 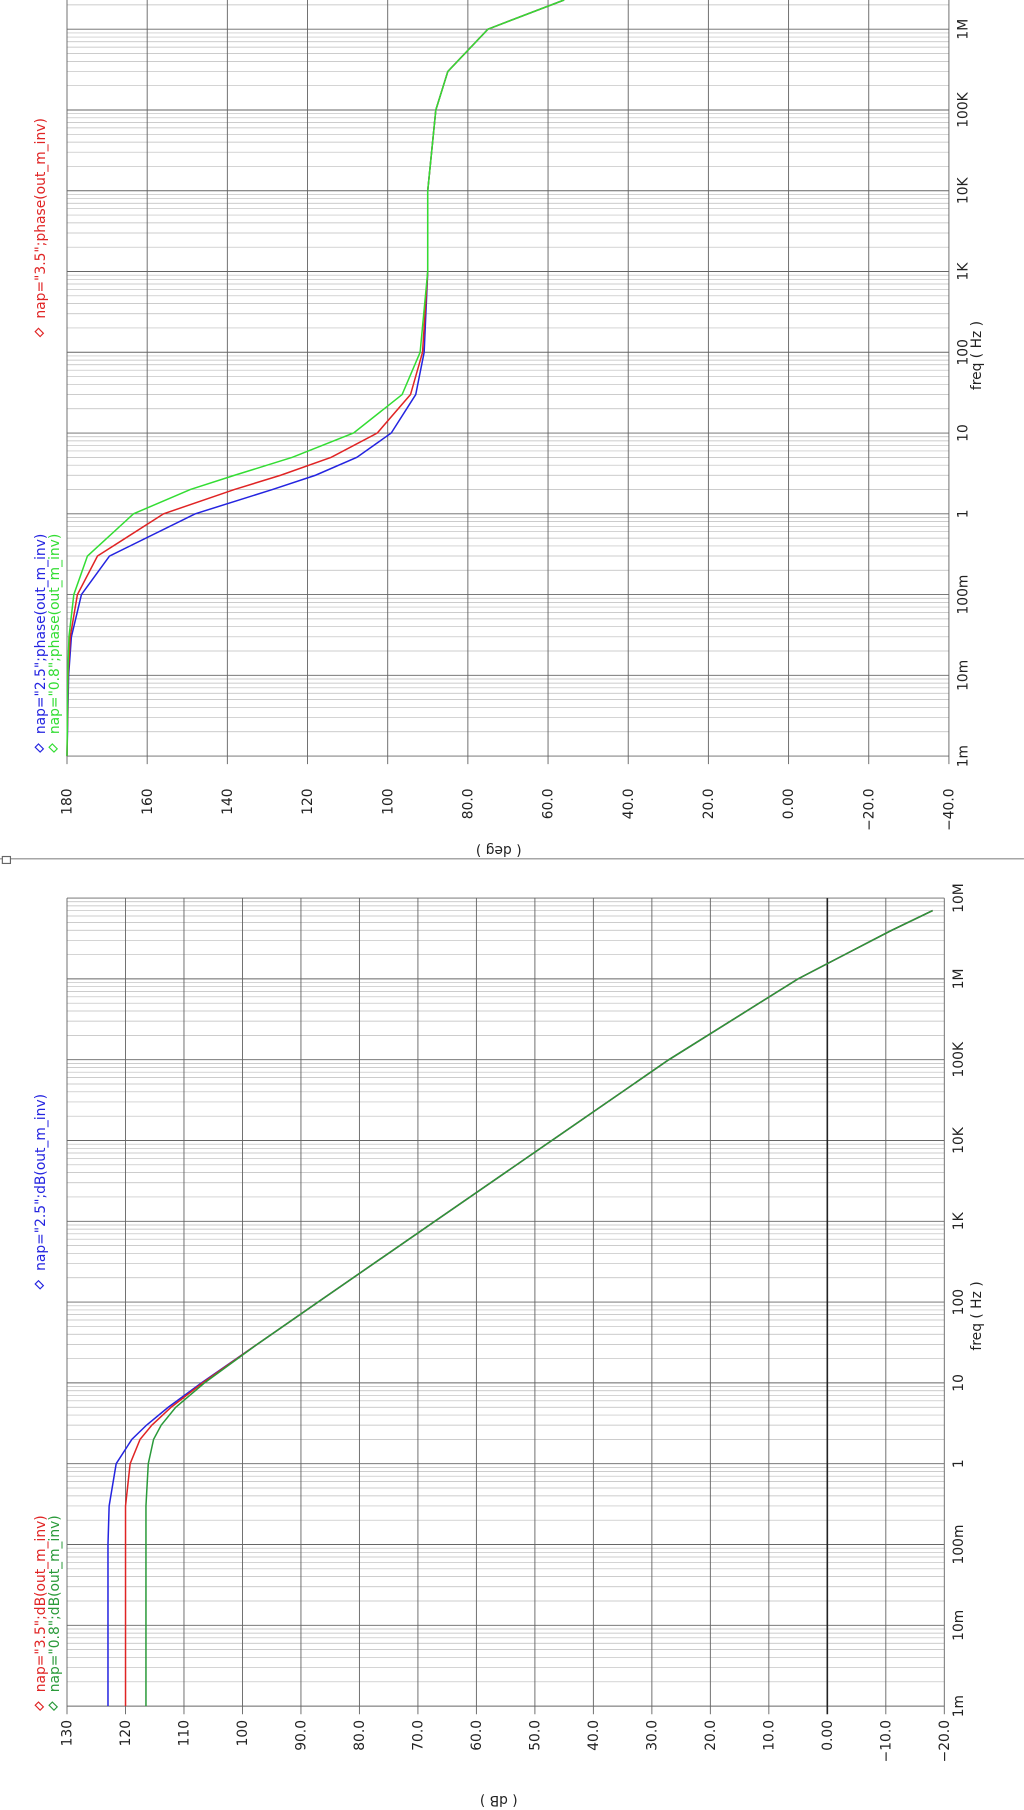 I want to click on y-tick-label: 70.0, so click(x=419, y=1735).